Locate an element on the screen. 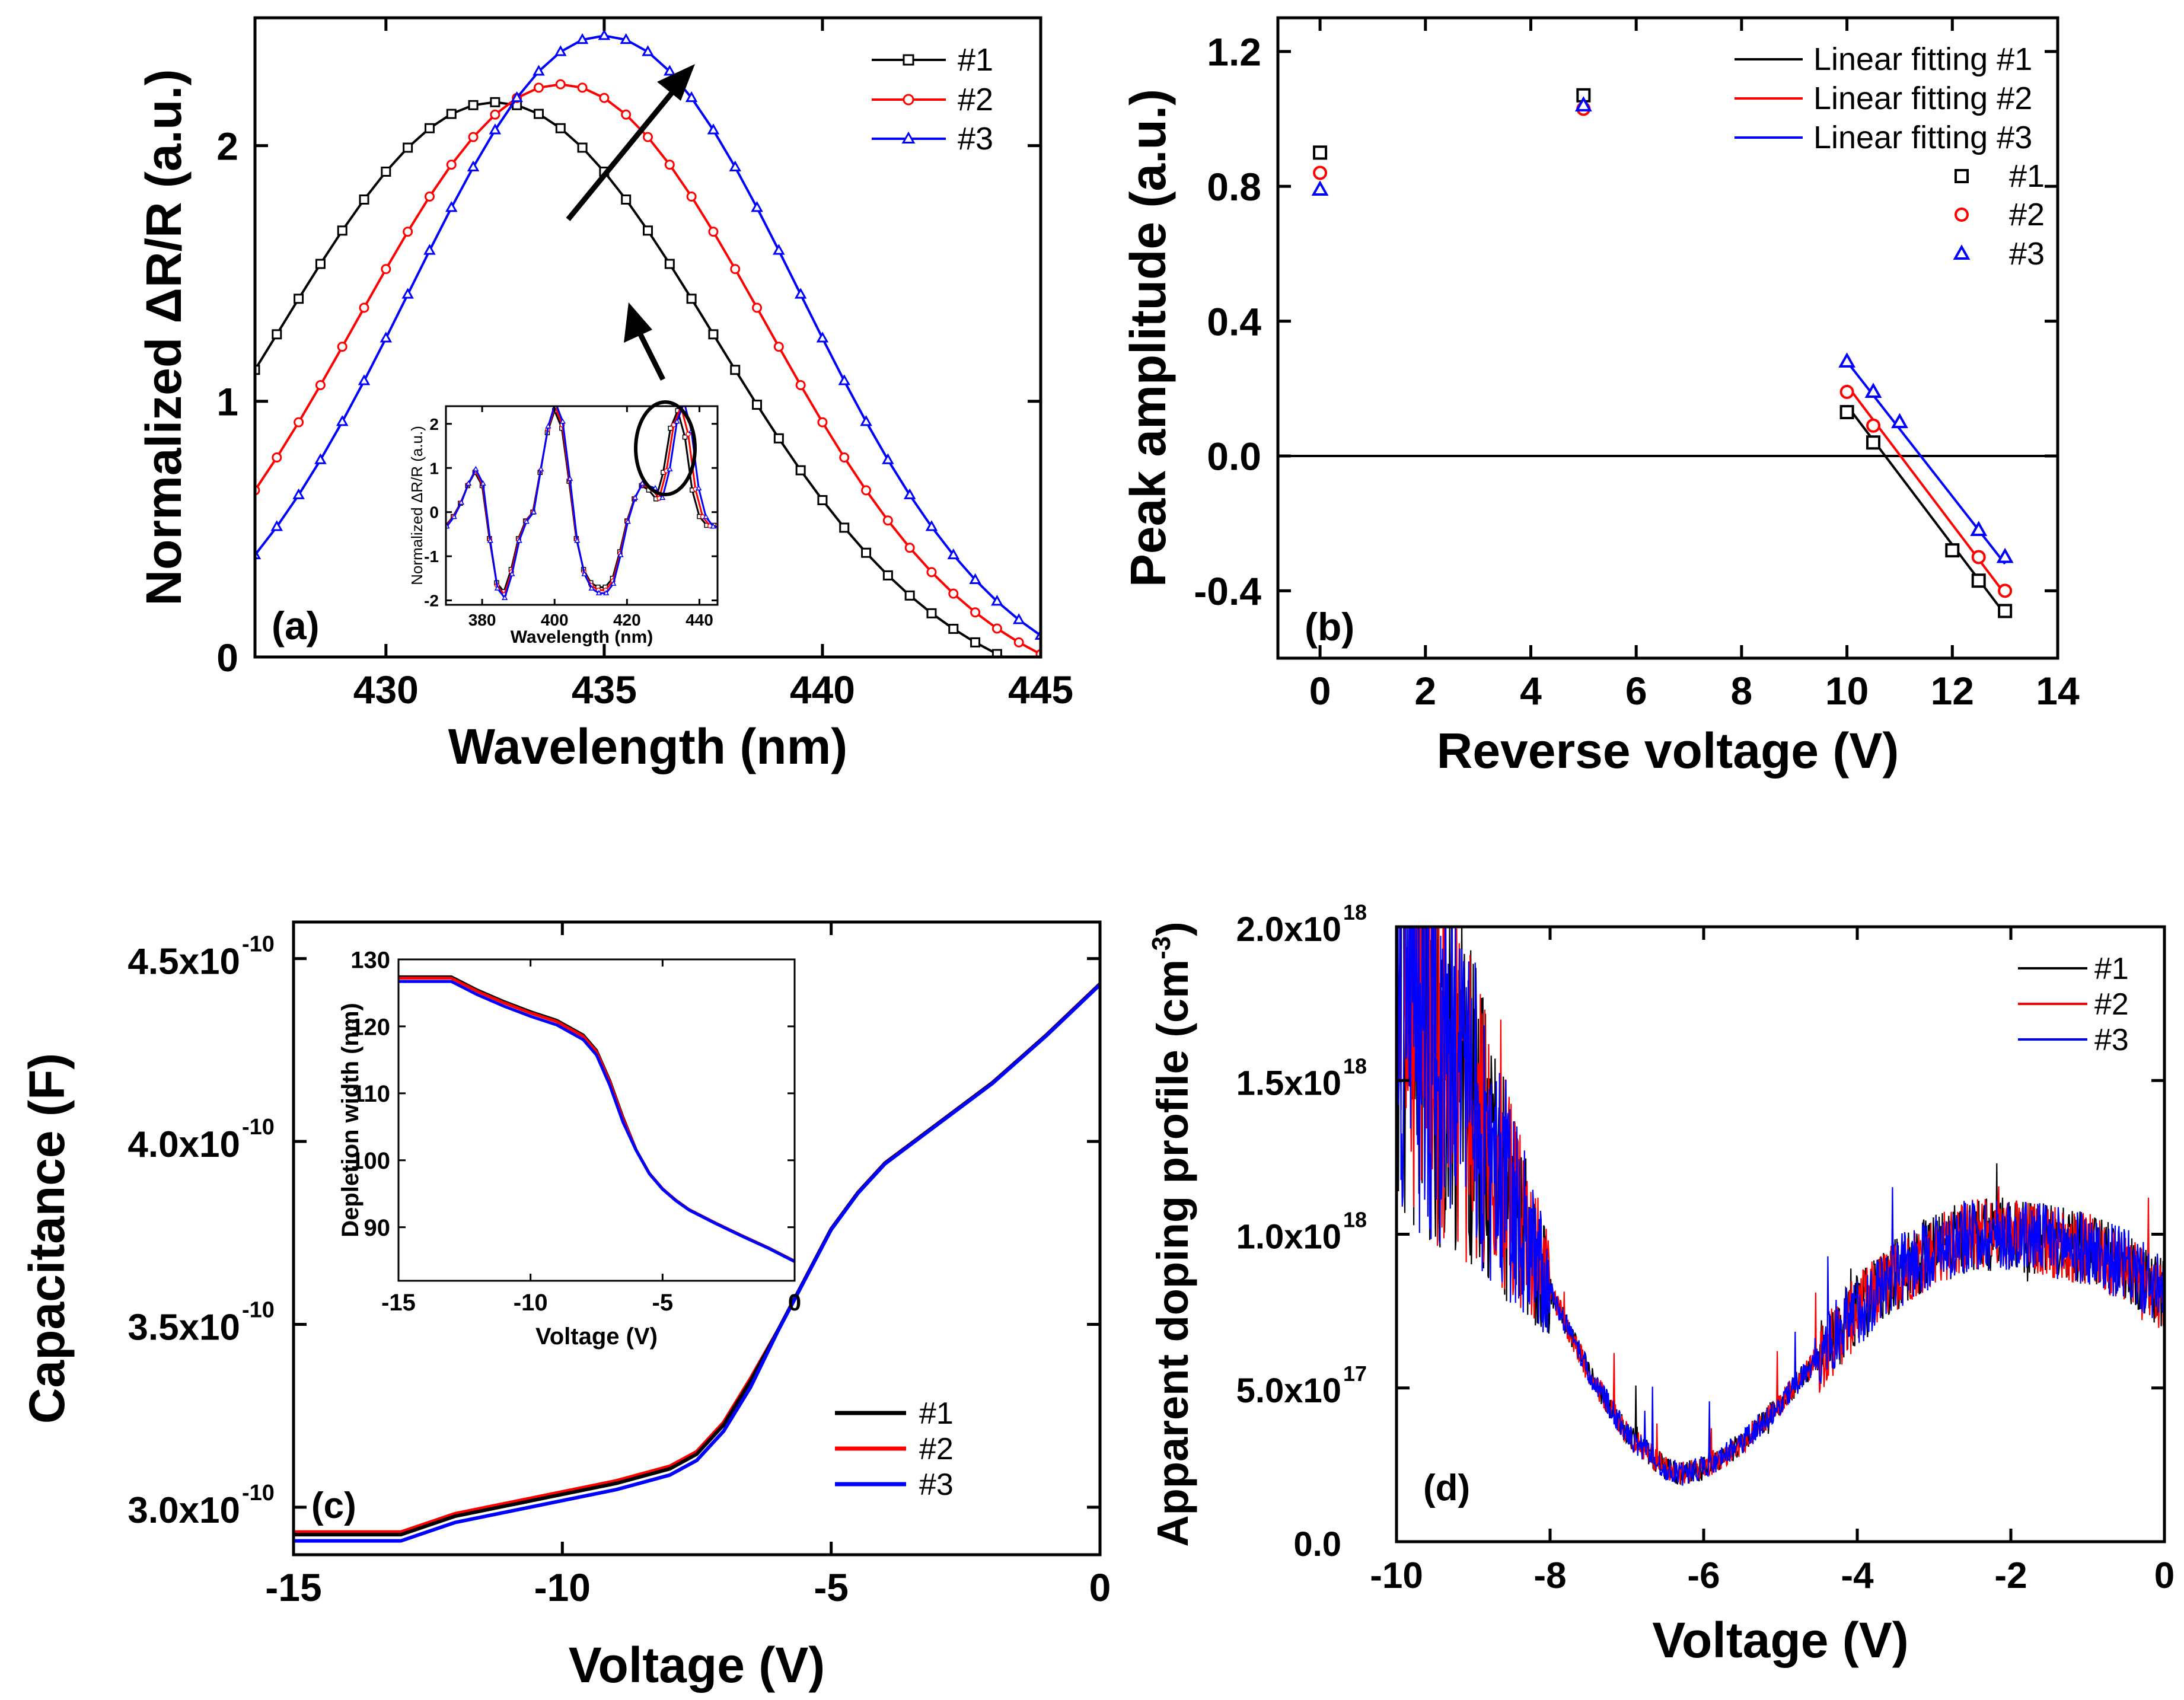 The image size is (2184, 1700). x-axis-label: Voltage (V) is located at coordinates (697, 1665).